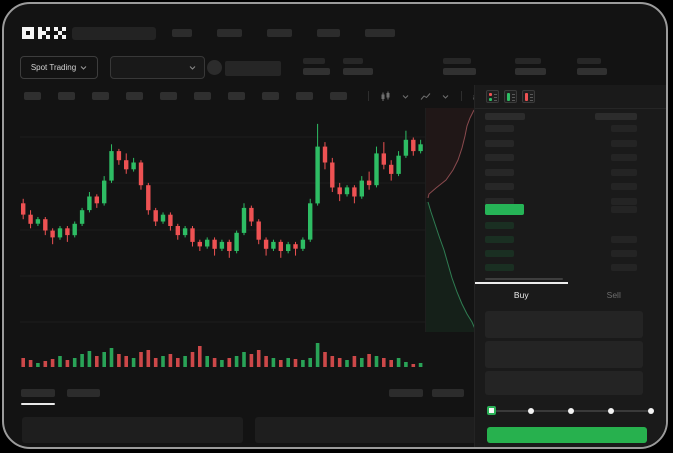  Describe the element at coordinates (616, 116) in the screenshot. I see `orderbook-header-amount` at that location.